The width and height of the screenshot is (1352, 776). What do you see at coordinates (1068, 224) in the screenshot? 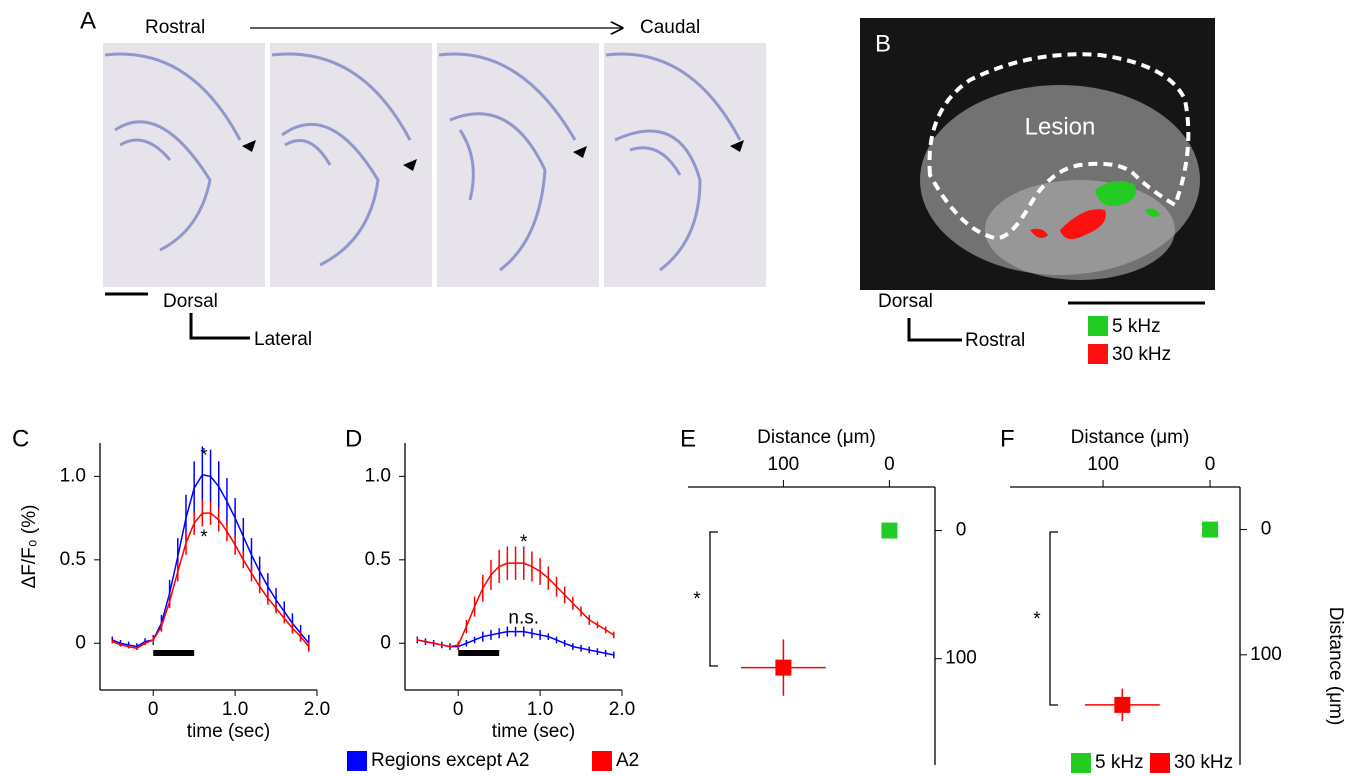
I see `response-30khz` at bounding box center [1068, 224].